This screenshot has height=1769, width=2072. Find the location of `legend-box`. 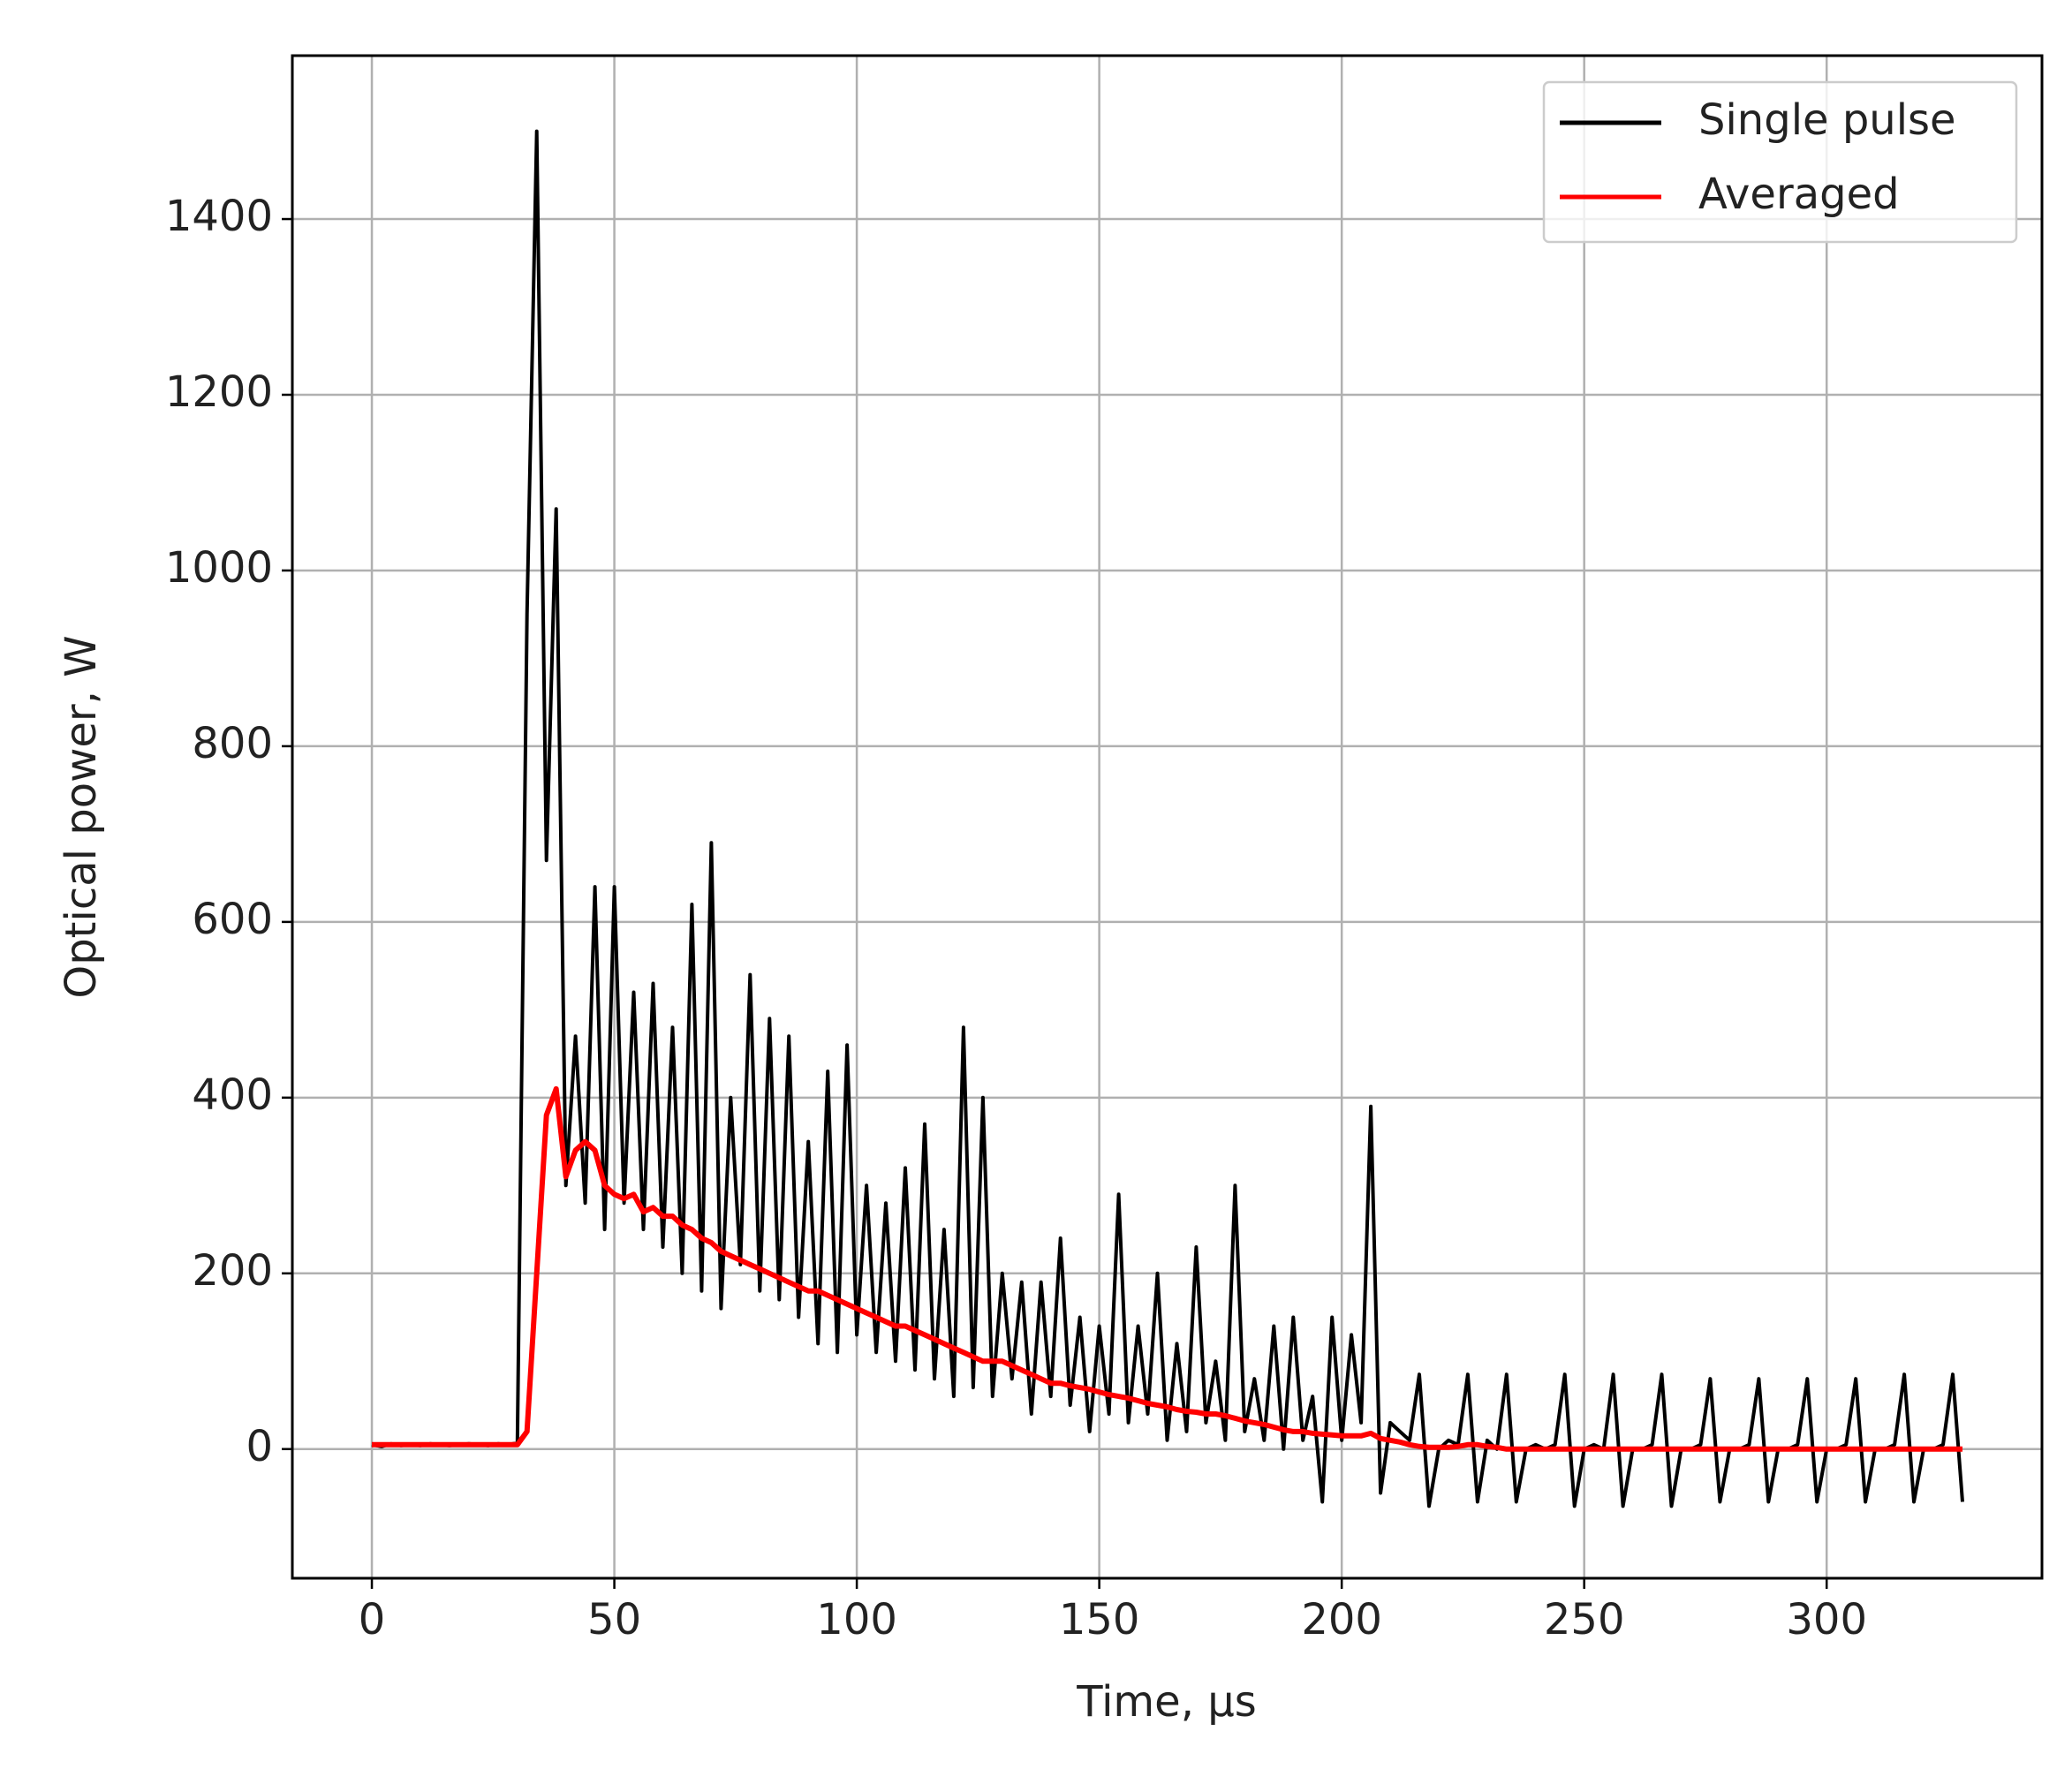

legend-box is located at coordinates (1780, 162).